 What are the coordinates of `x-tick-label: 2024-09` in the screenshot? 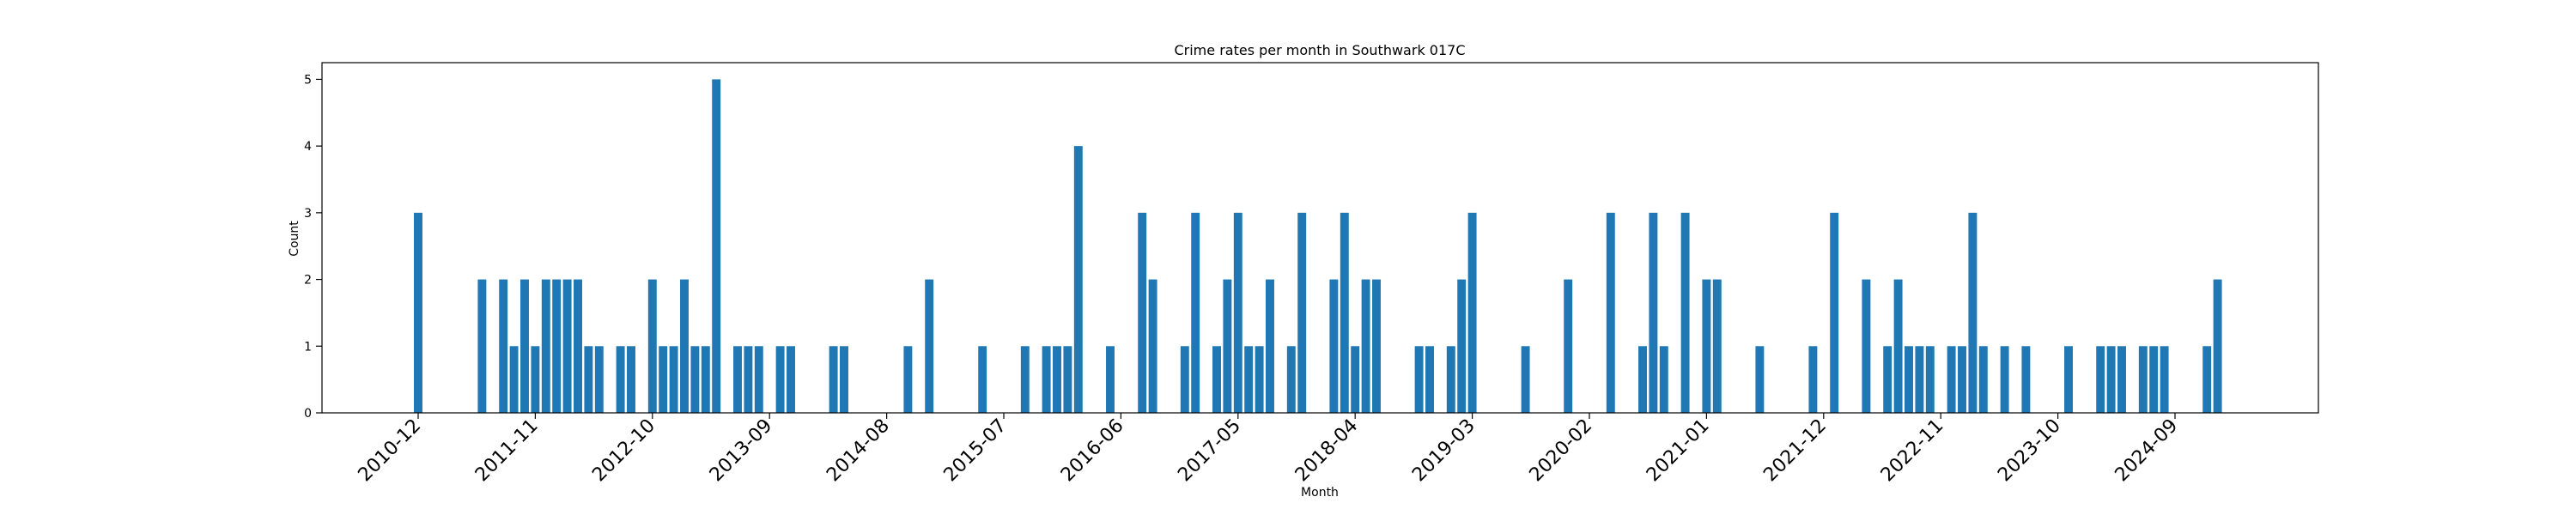 It's located at (2147, 451).